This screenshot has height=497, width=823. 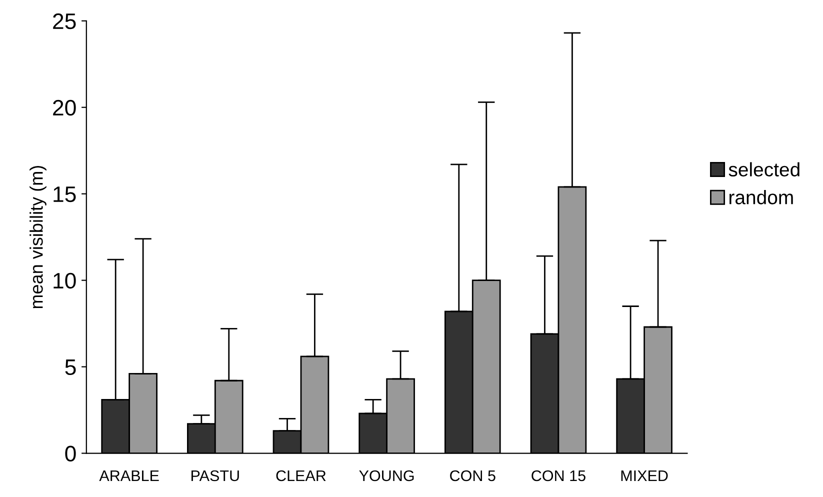 I want to click on legend-label: selected, so click(x=764, y=169).